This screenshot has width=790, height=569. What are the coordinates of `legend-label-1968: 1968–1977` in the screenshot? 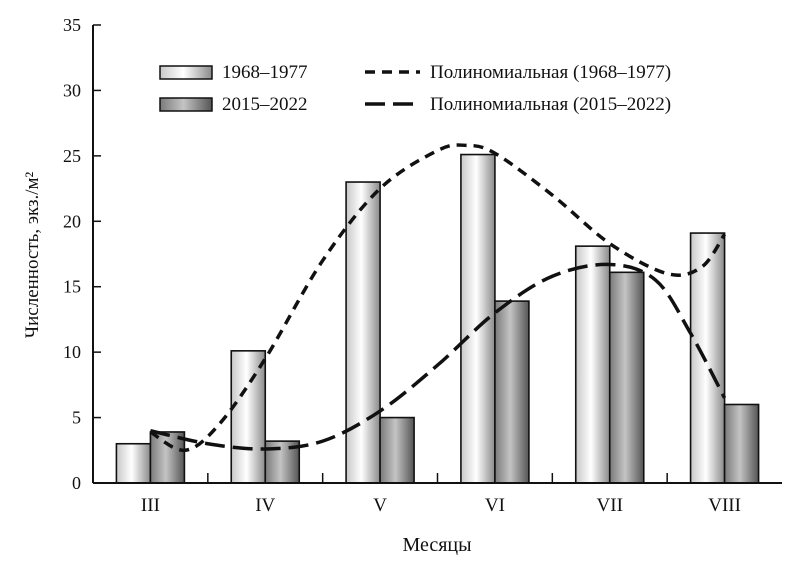 It's located at (265, 72).